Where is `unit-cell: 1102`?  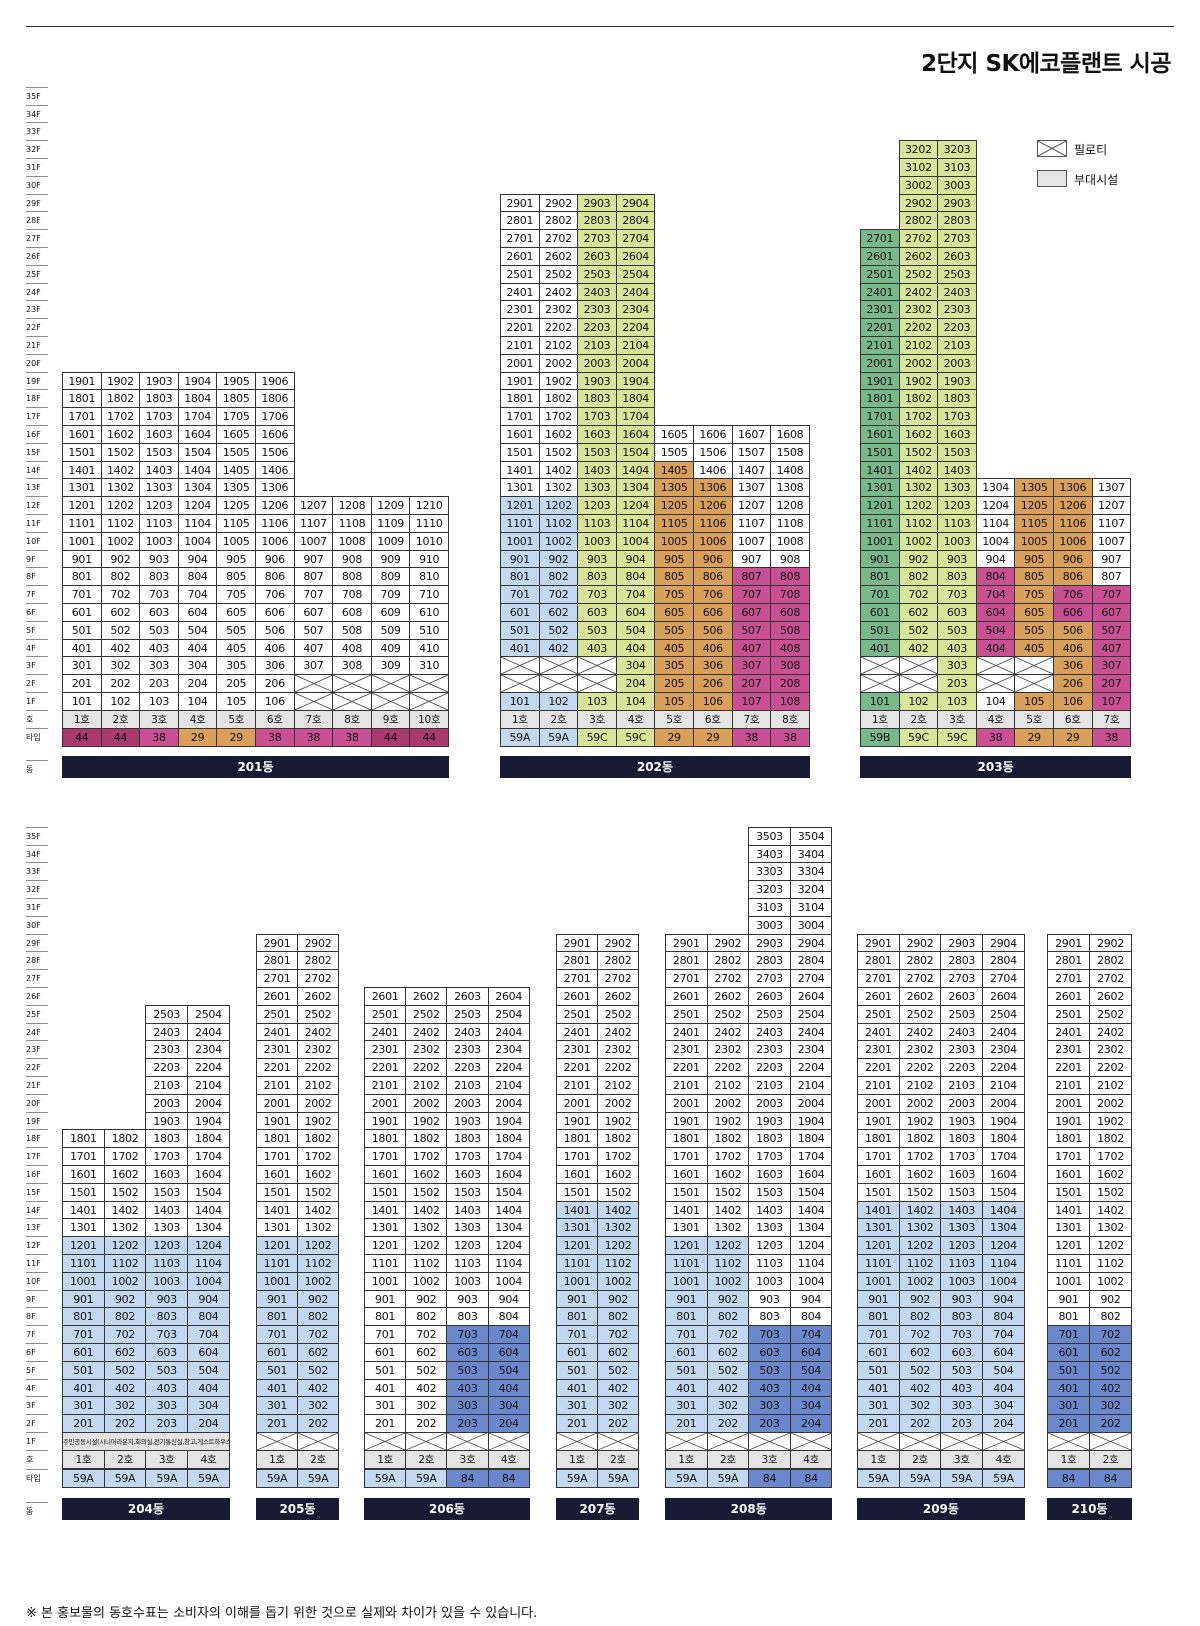 unit-cell: 1102 is located at coordinates (426, 1263).